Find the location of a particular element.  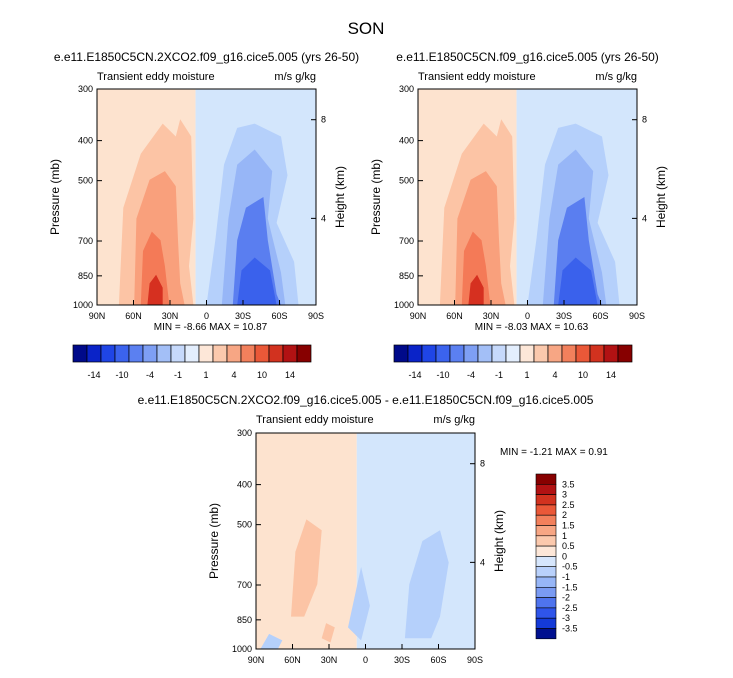

colorbar-label: 1.5 is located at coordinates (568, 526).